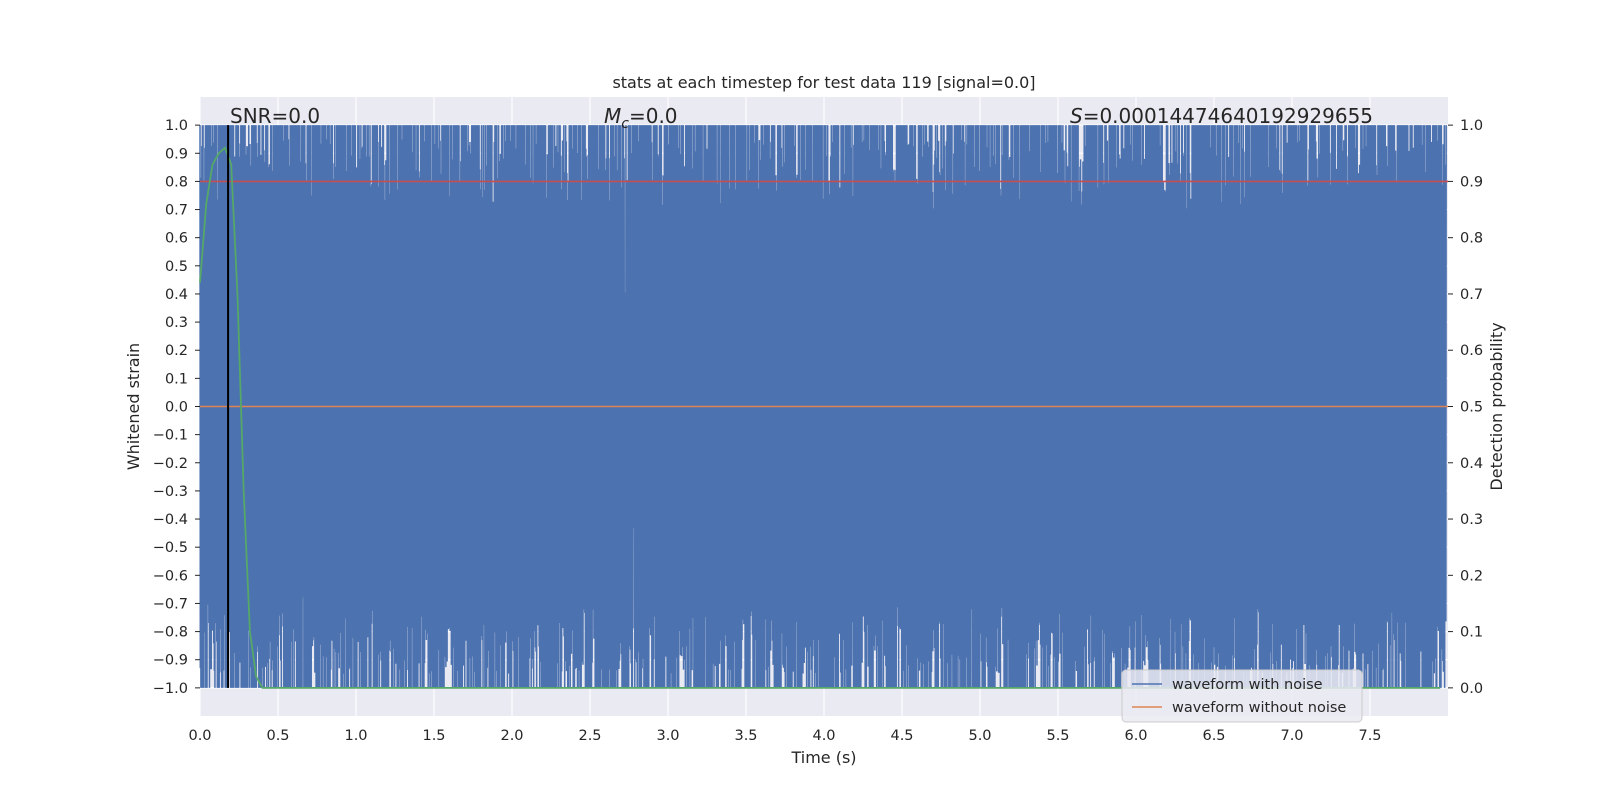 This screenshot has width=1600, height=800. What do you see at coordinates (176, 126) in the screenshot?
I see `y-tick-label: 1.0` at bounding box center [176, 126].